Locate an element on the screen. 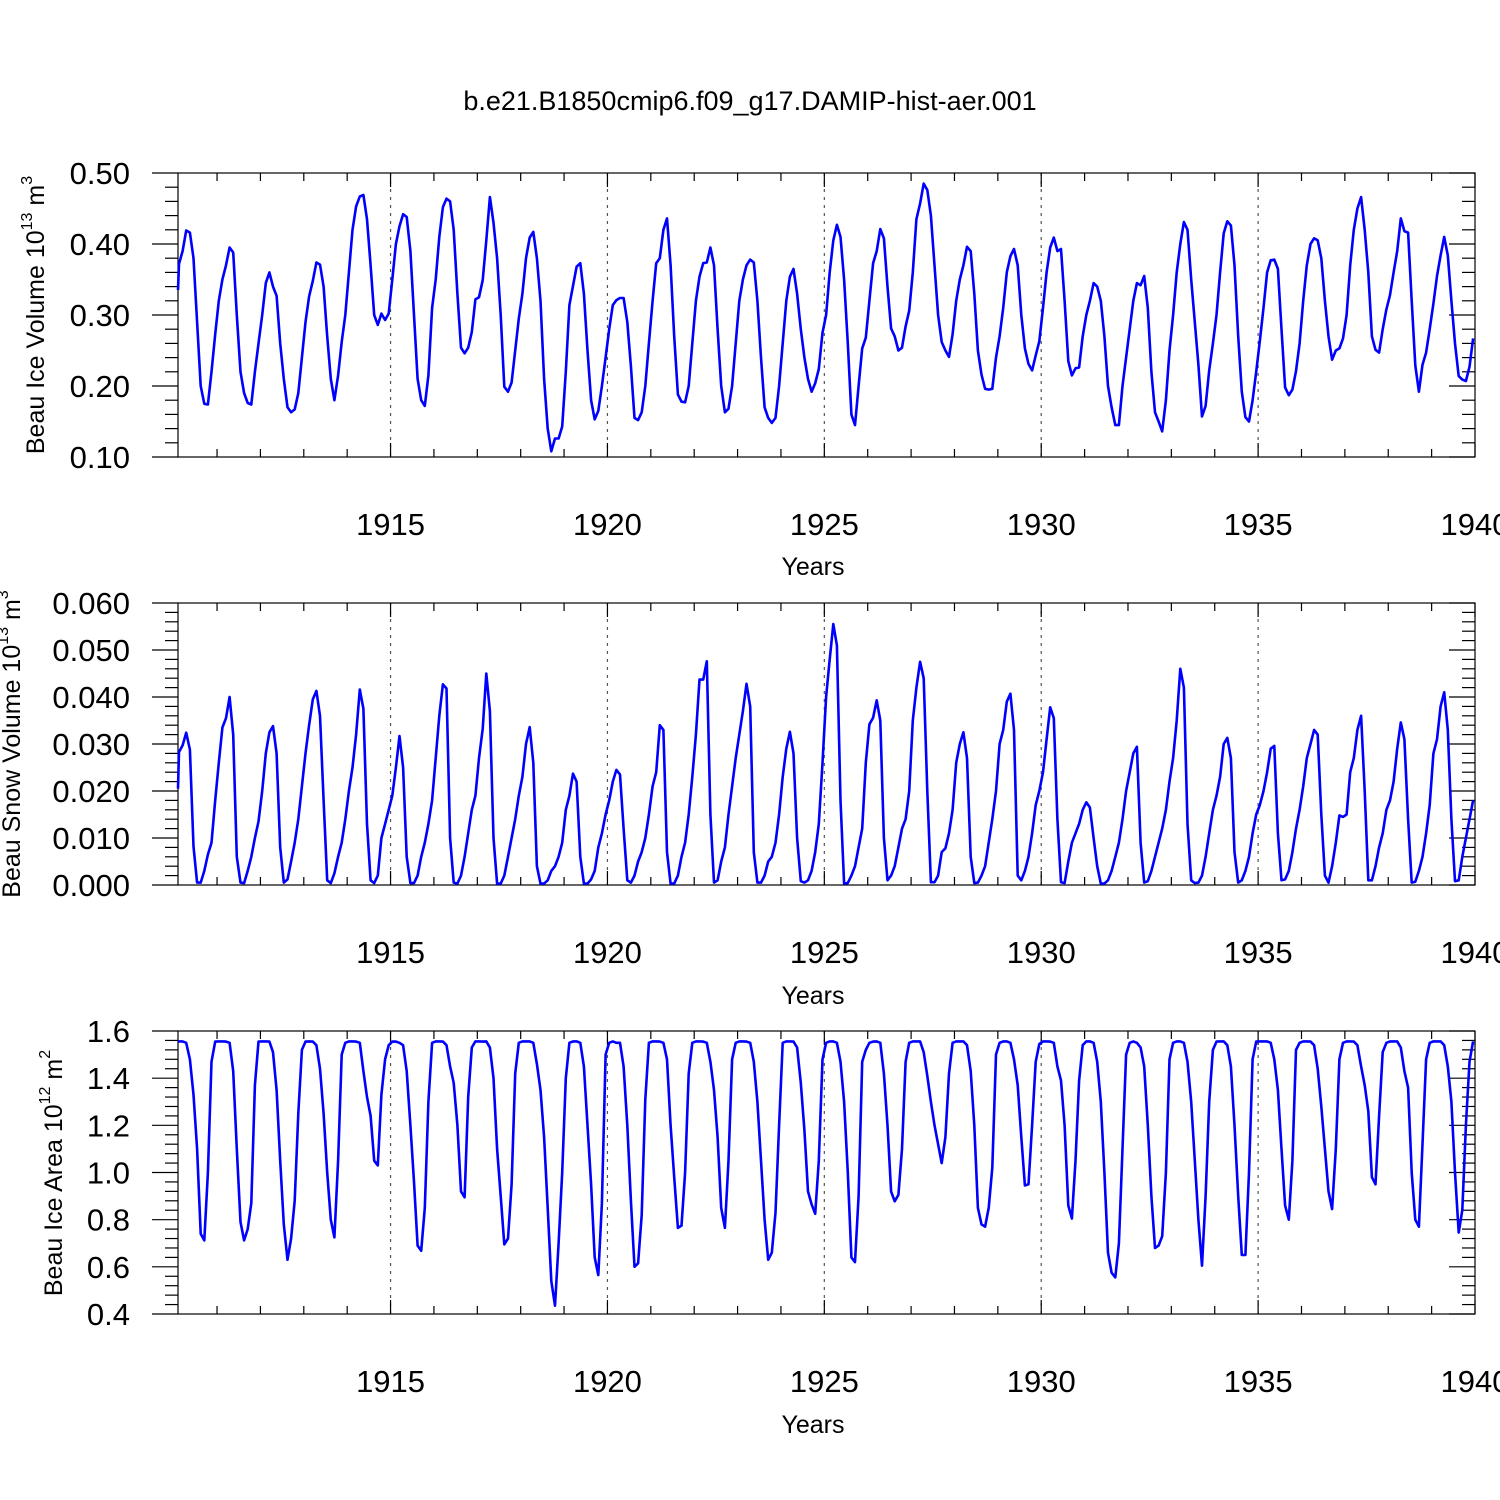 This screenshot has height=1500, width=1500. snow-volume-ytick-label: 0.040 is located at coordinates (91, 697).